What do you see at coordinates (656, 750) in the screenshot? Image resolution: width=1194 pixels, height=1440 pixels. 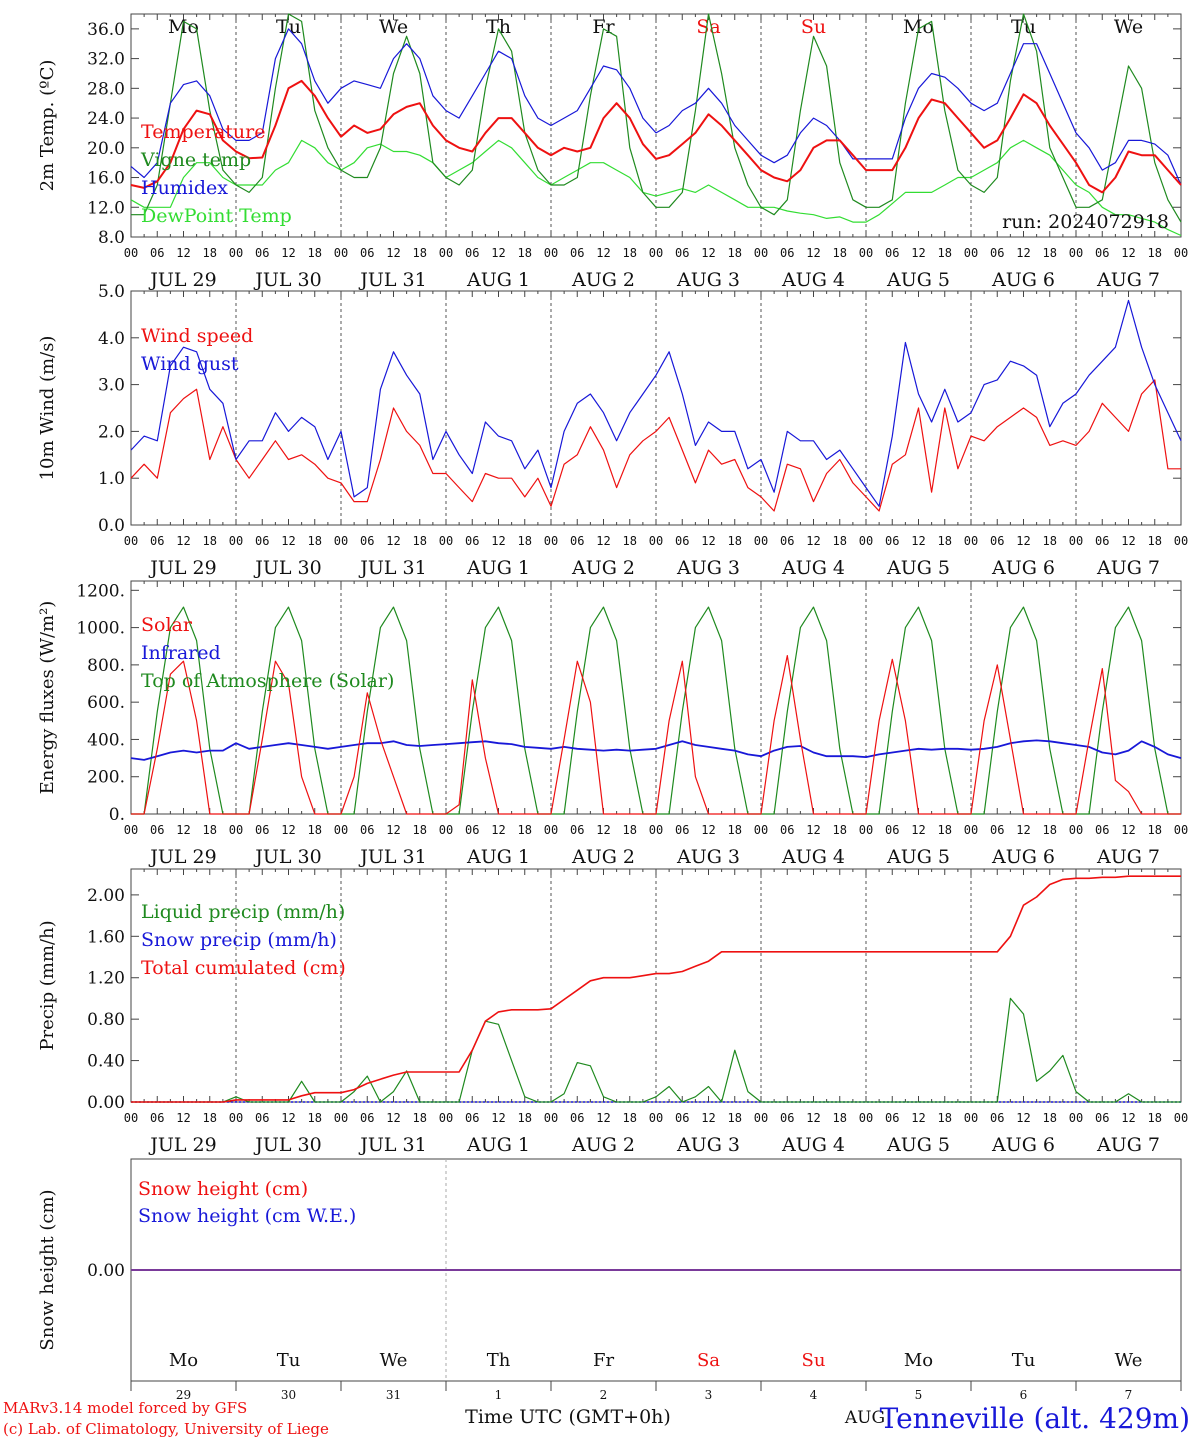 I see `series-line-infrared` at bounding box center [656, 750].